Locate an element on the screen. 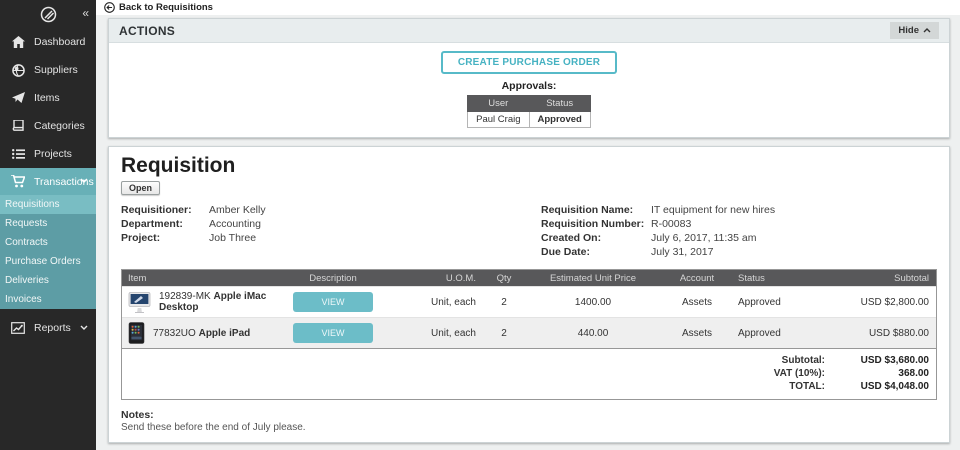 This screenshot has width=960, height=450. detail-value: IT equipment for new hires is located at coordinates (713, 210).